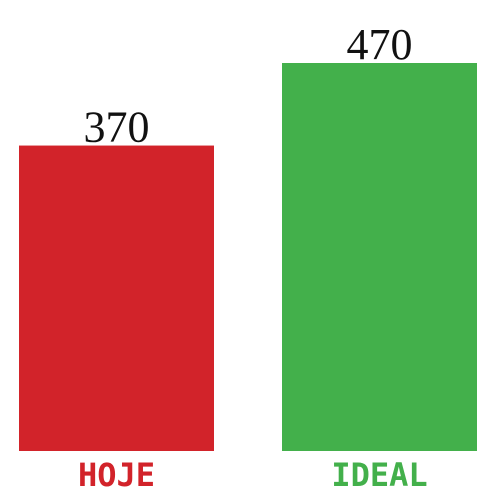 The image size is (479, 491). What do you see at coordinates (253, 473) in the screenshot?
I see `category-labels-group: HOJE IDEAL` at bounding box center [253, 473].